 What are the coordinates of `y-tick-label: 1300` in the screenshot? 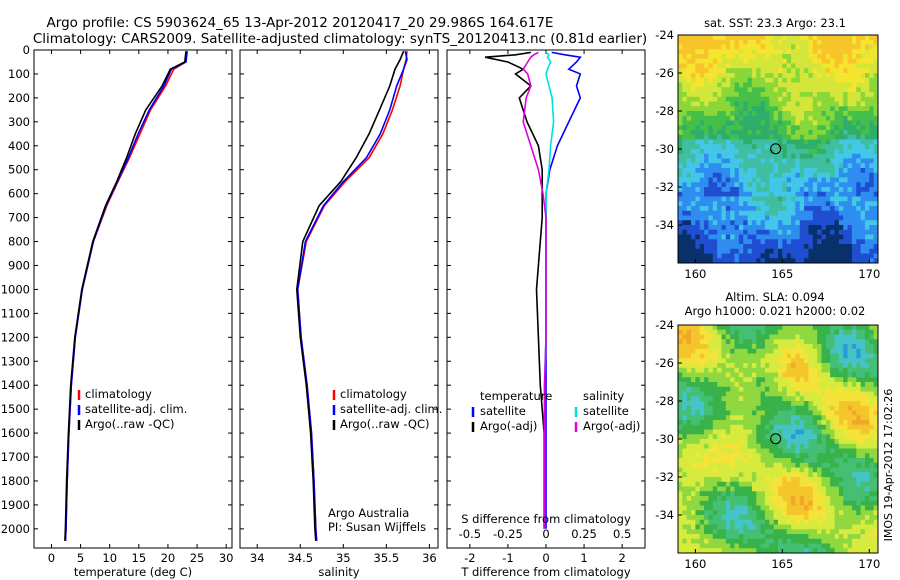 It's located at (15, 361).